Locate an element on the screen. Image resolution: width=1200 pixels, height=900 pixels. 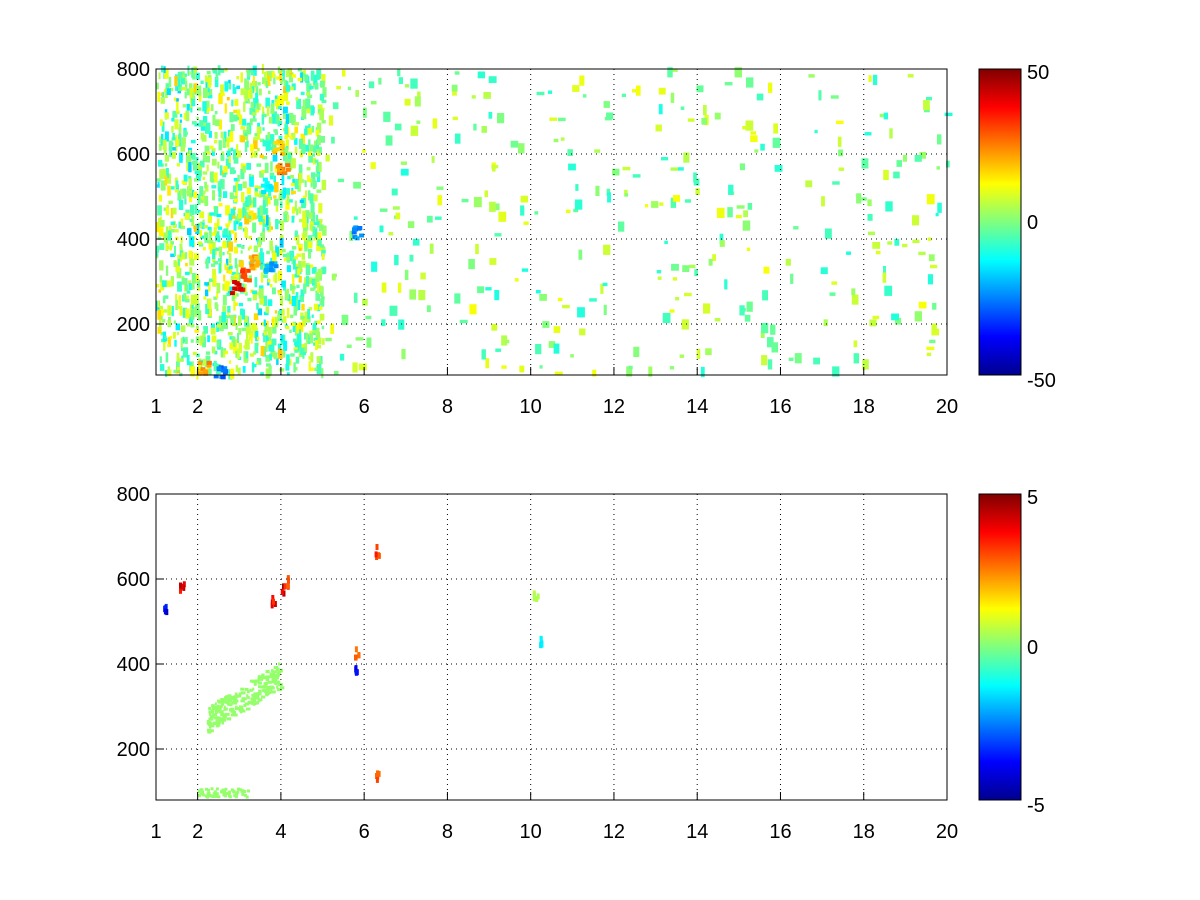
bottom-x-tick-label: 1 is located at coordinates (155, 832).